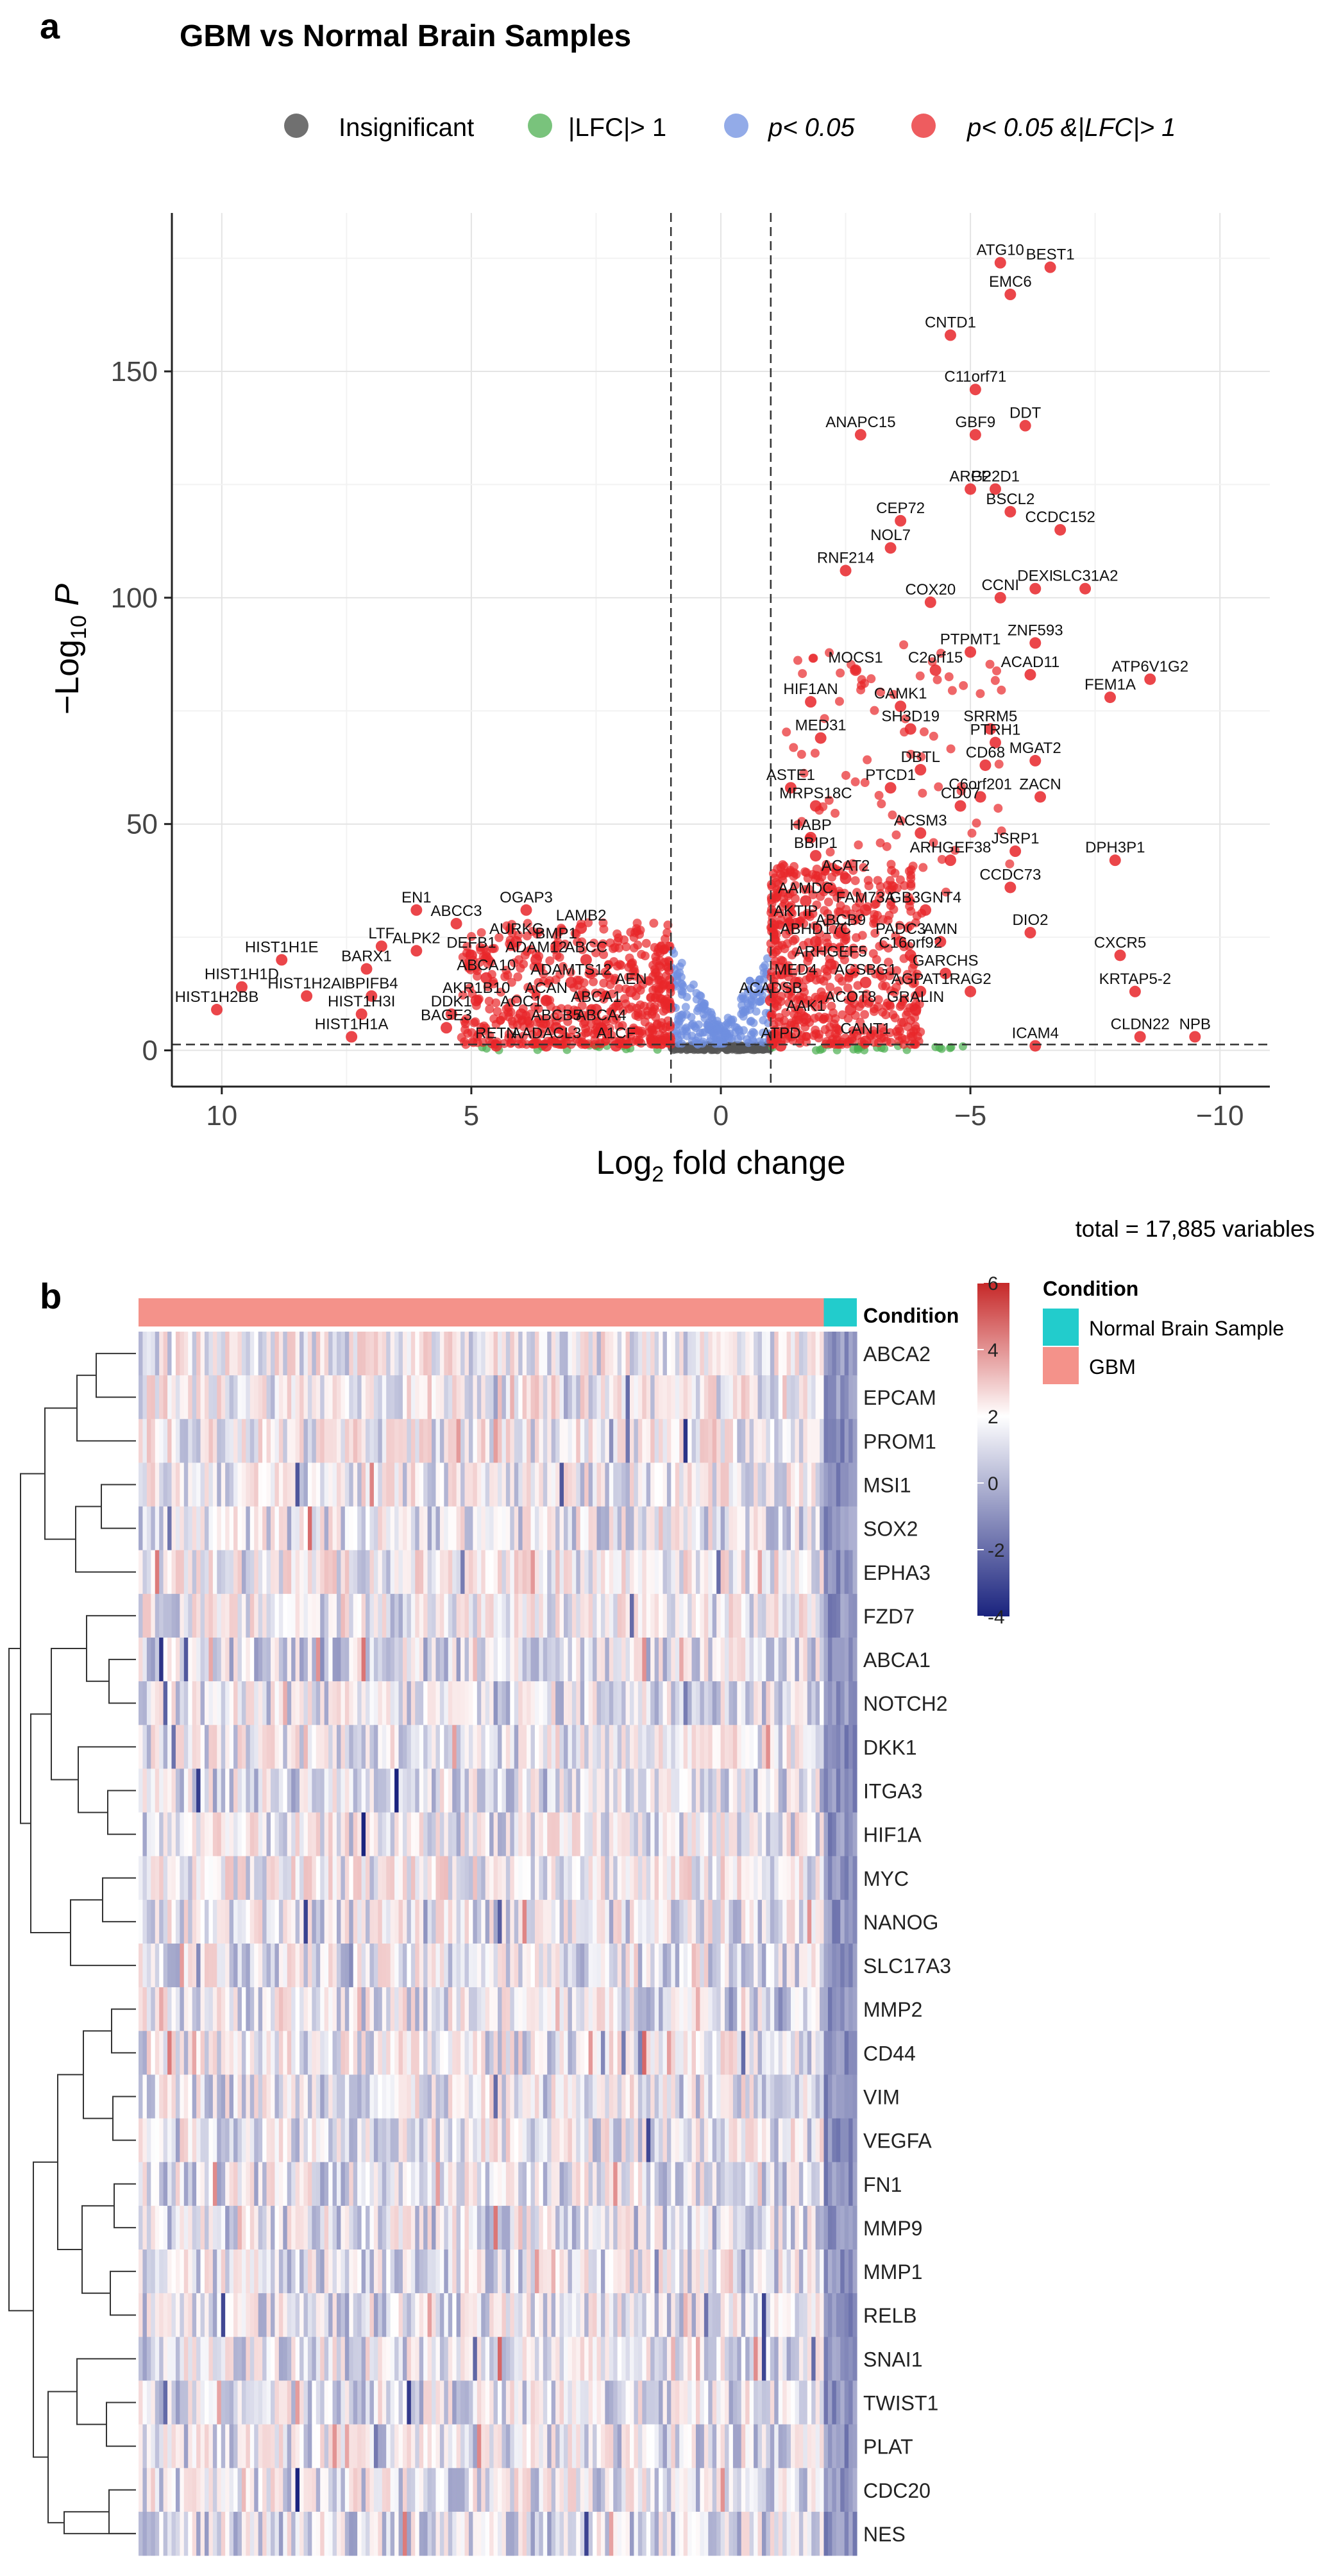  Describe the element at coordinates (1135, 979) in the screenshot. I see `volcano-gene-label: KRTAP5-2` at that location.